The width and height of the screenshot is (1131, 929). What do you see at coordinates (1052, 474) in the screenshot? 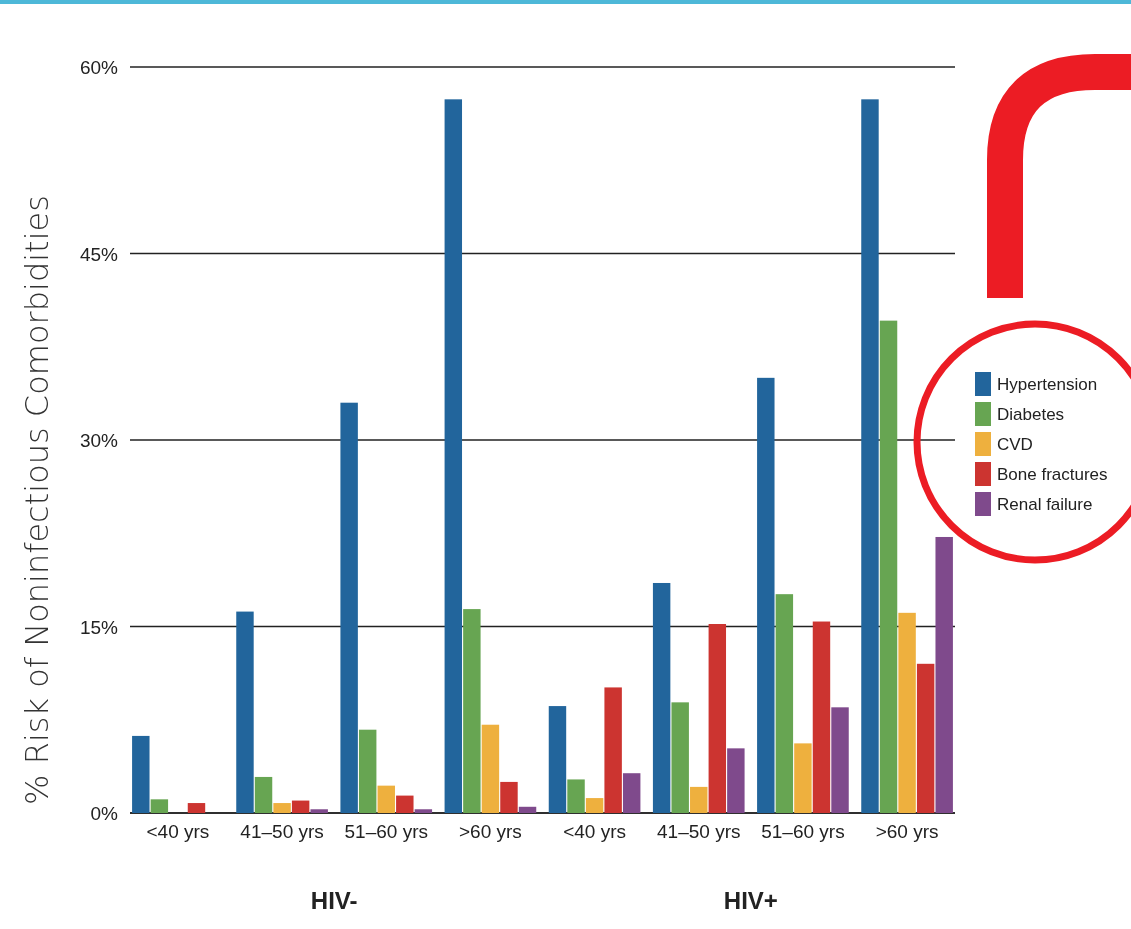
I see `legend-label: Bone fractures` at bounding box center [1052, 474].